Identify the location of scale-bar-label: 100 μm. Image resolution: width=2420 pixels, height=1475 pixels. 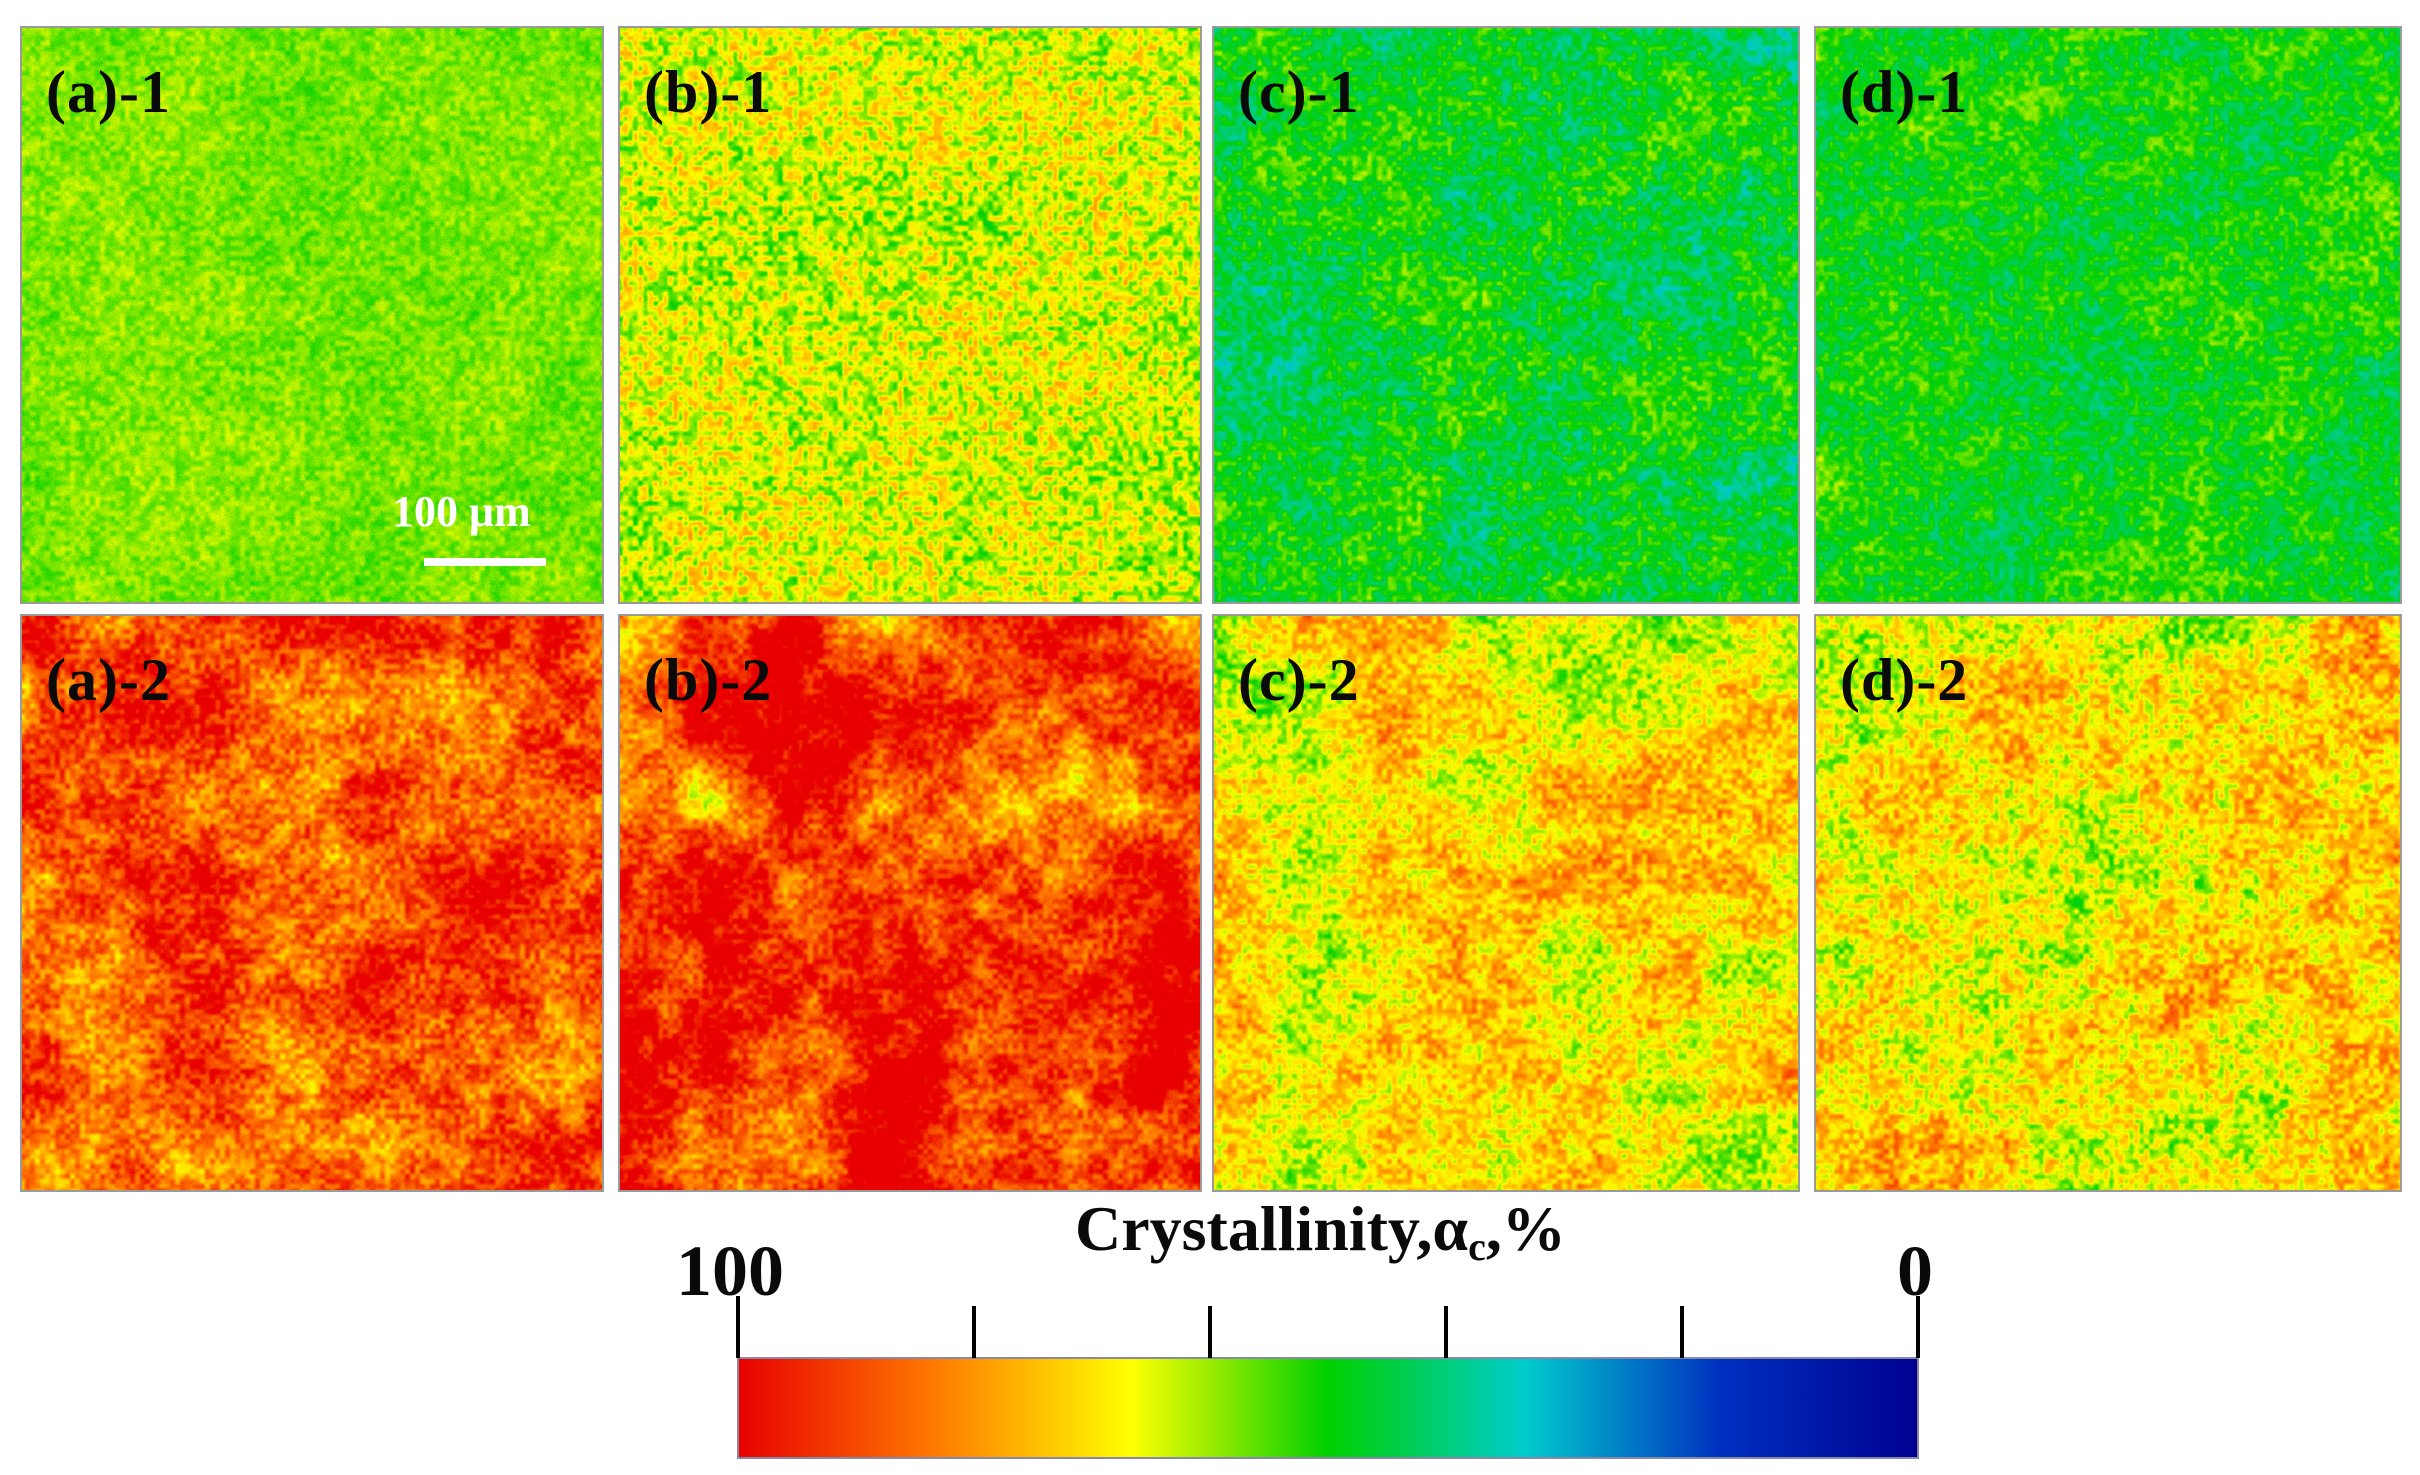
(461, 511).